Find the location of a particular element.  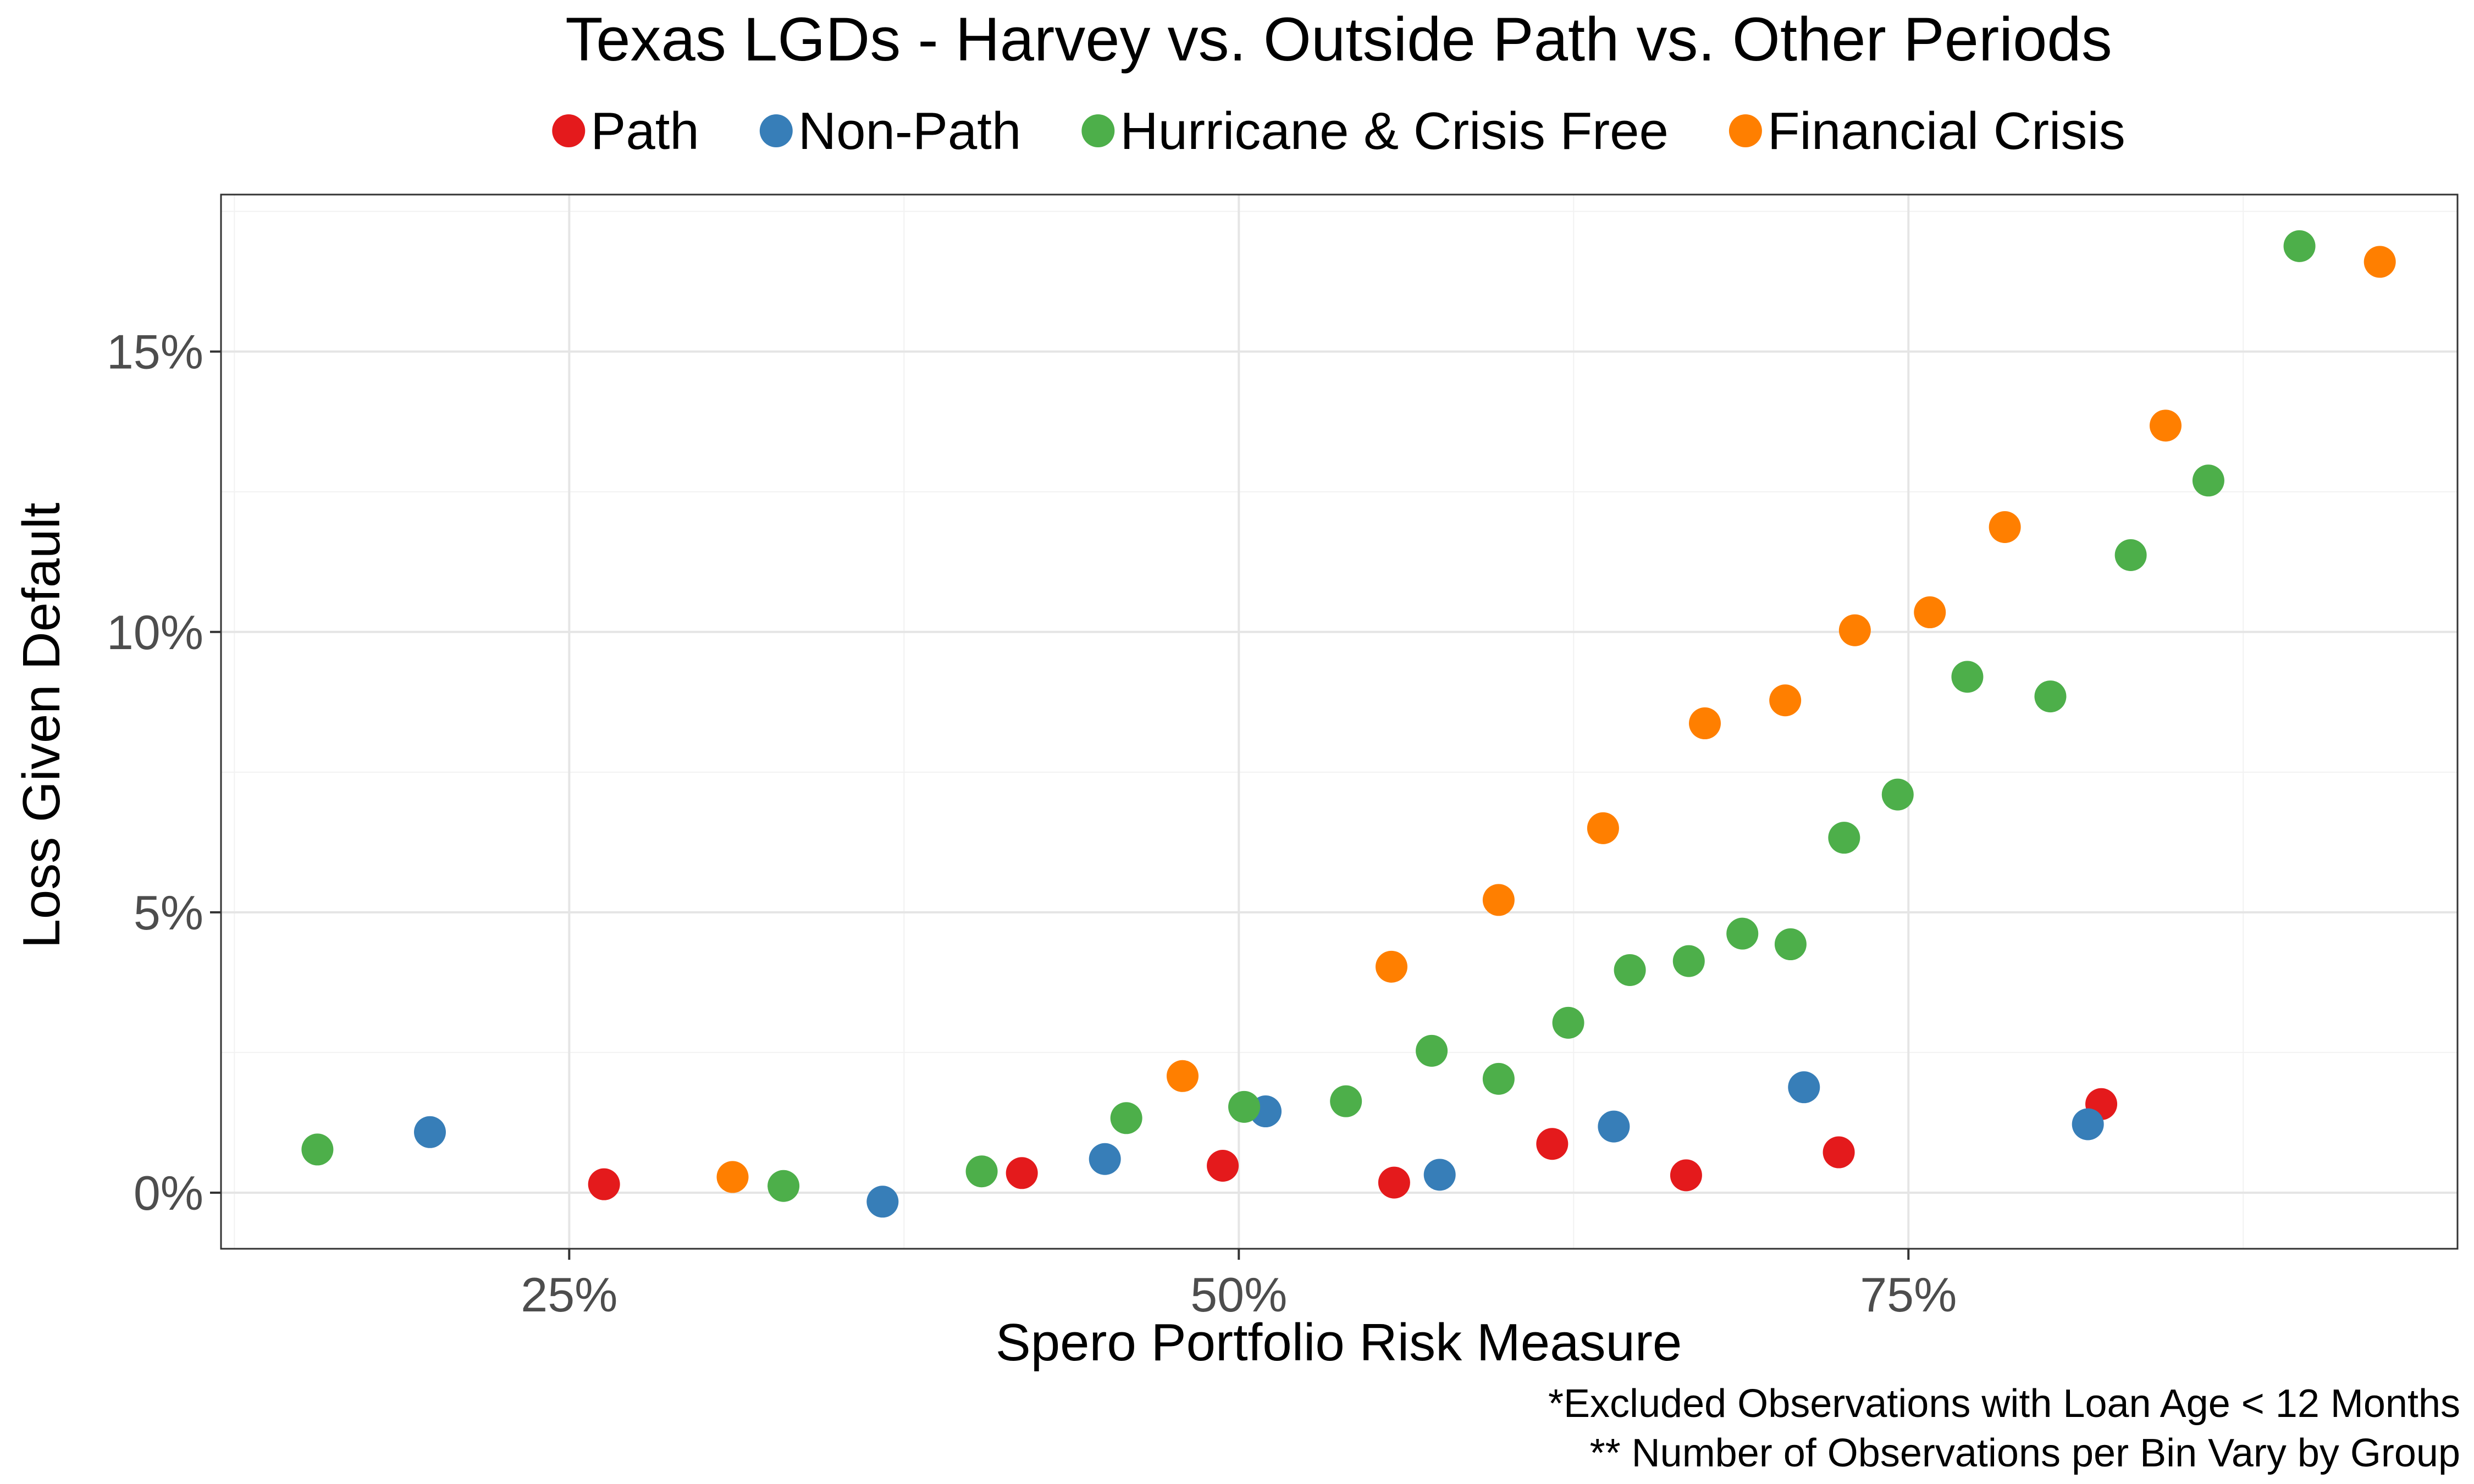

y-tick-label: 0% is located at coordinates (169, 1193).